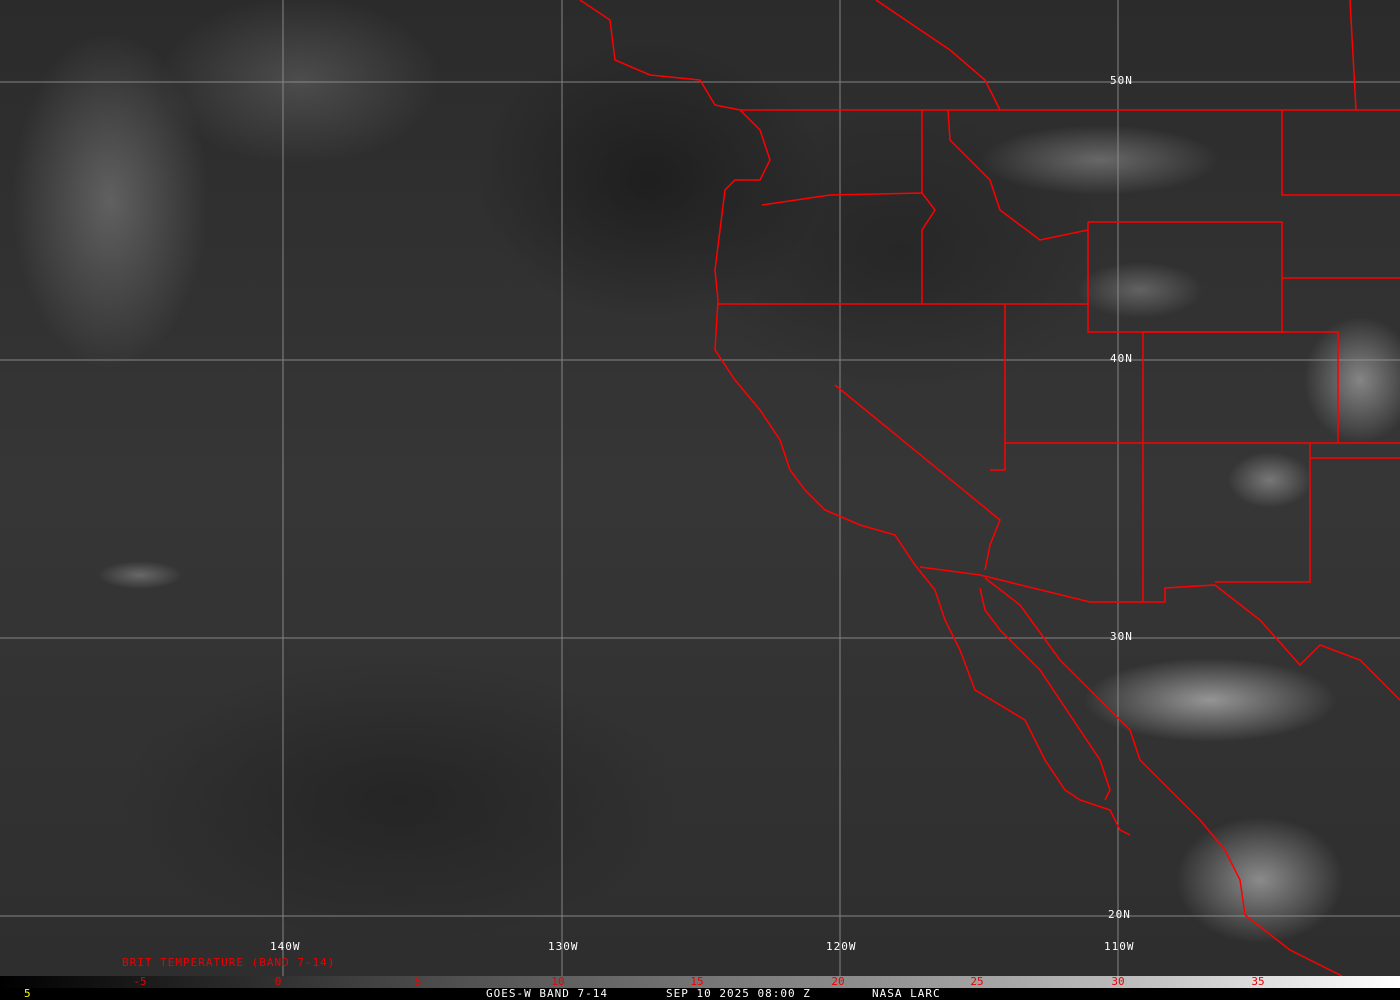 The width and height of the screenshot is (1400, 1000). Describe the element at coordinates (1045, 694) in the screenshot. I see `coastline-gulf-of-california` at that location.